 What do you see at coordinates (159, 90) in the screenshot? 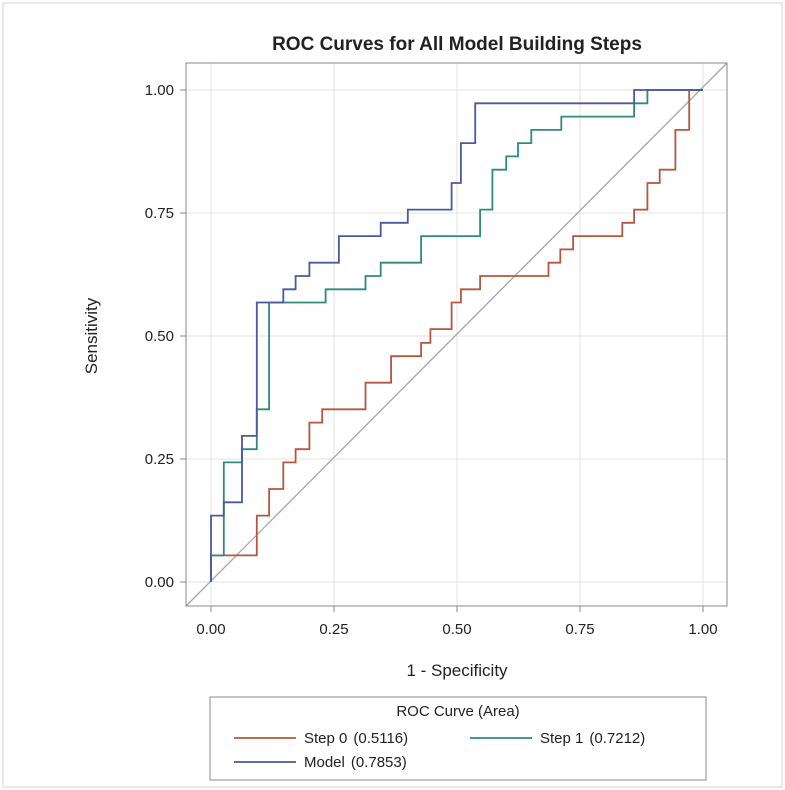
I see `y-tick-label: 1.00` at bounding box center [159, 90].